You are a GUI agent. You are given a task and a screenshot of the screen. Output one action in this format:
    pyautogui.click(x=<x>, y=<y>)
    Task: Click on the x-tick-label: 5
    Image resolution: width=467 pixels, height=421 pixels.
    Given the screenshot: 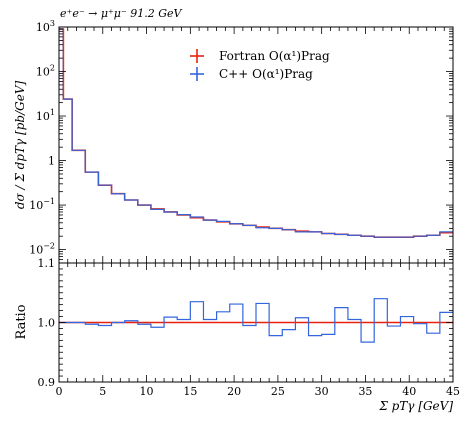 What is the action you would take?
    pyautogui.click(x=102, y=391)
    